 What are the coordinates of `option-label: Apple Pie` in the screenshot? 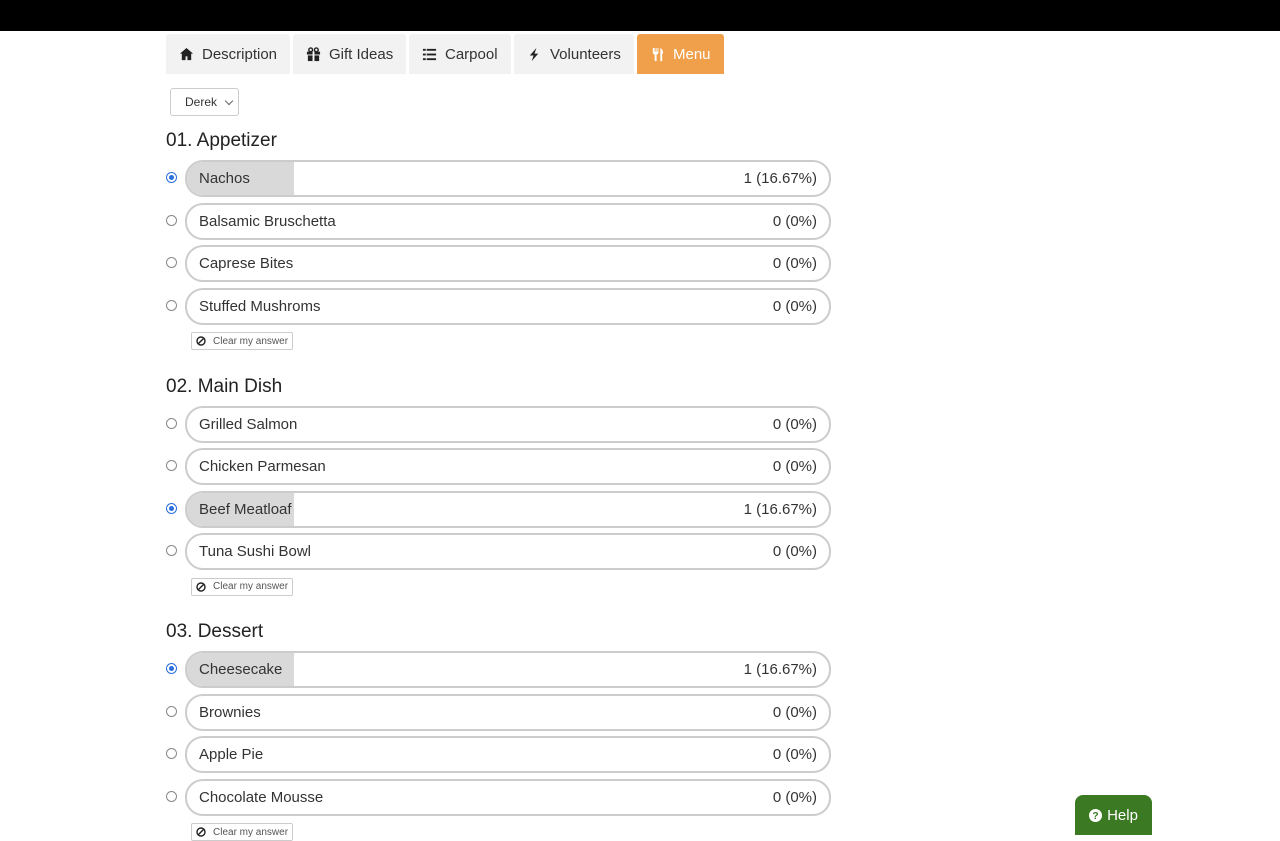 It's located at (231, 754).